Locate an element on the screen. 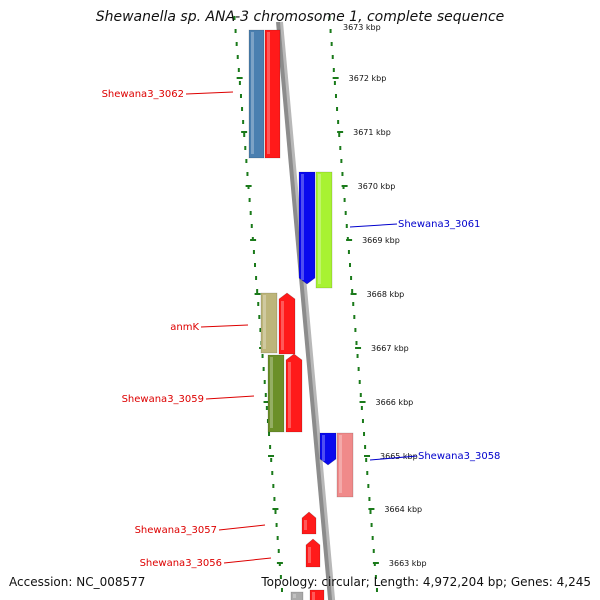 This screenshot has height=600, width=600. gene-label: anmK is located at coordinates (184, 327).